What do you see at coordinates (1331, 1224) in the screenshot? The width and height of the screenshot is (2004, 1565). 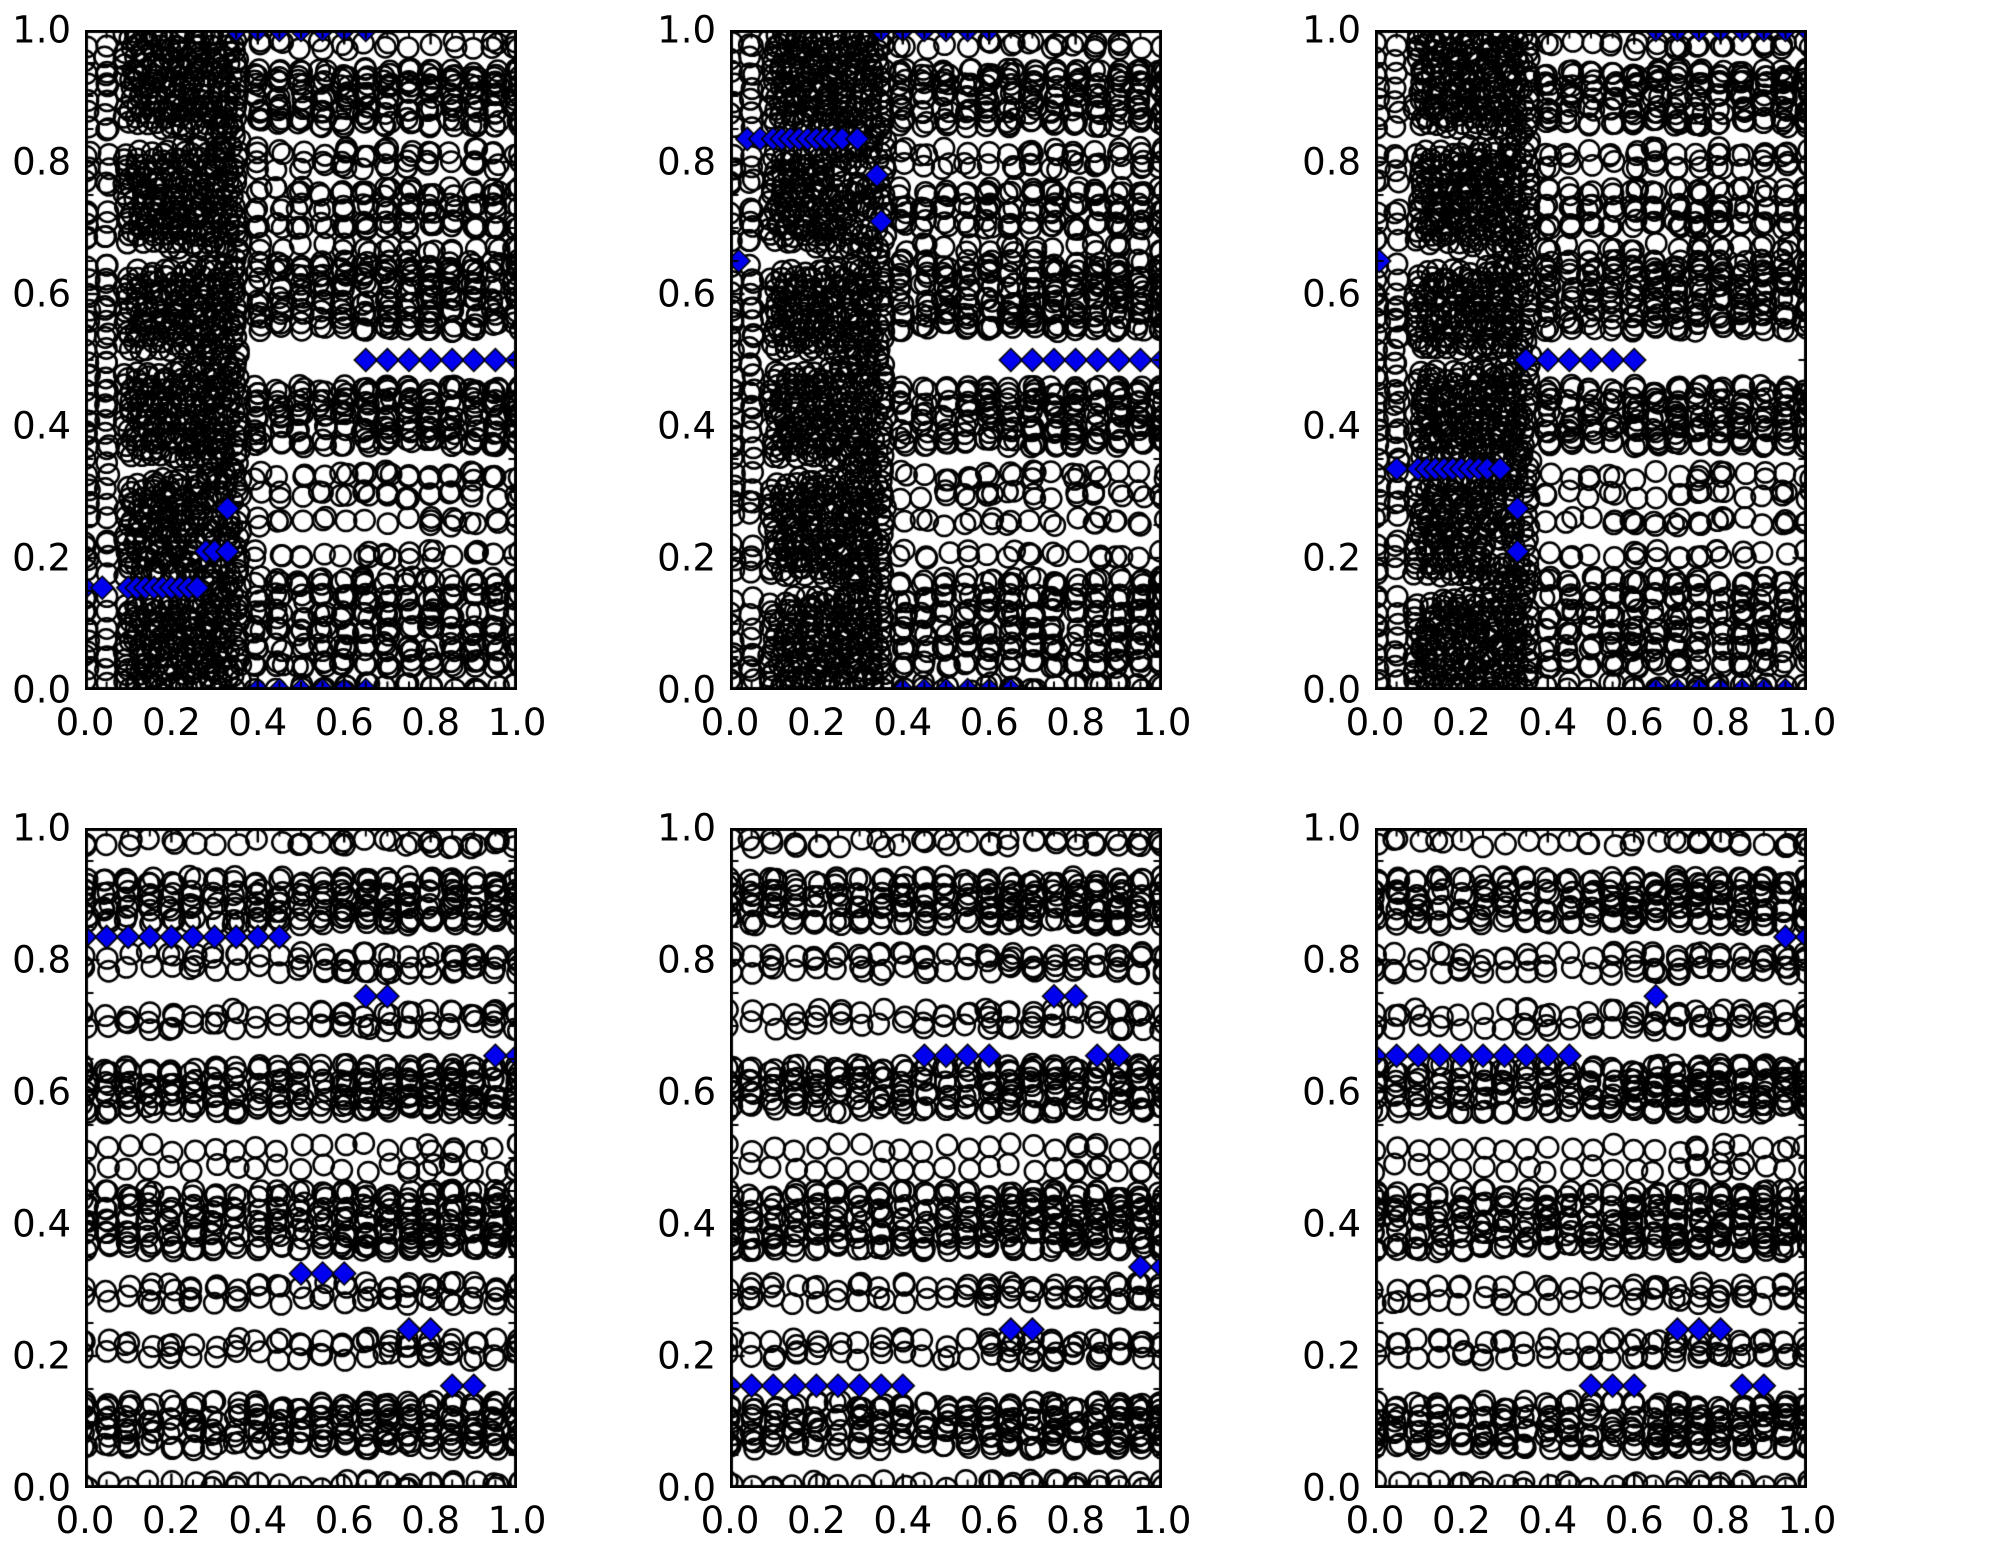 I see `y-tick-label-row1-col2-0.4: 0.4` at bounding box center [1331, 1224].